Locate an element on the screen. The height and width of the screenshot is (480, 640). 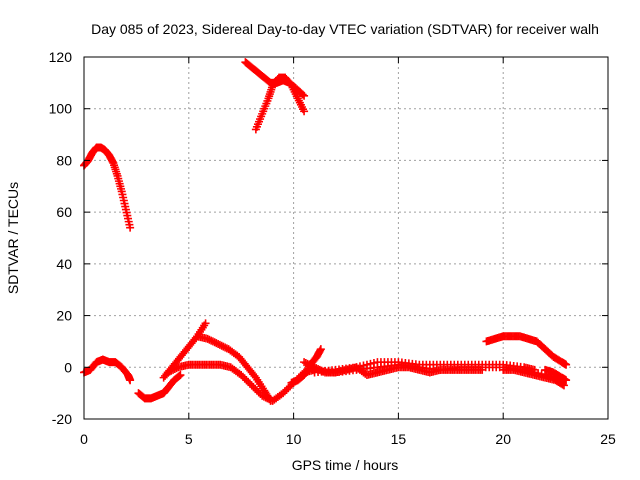
y-axis-label: SDTVAR / TECUs is located at coordinates (13, 238).